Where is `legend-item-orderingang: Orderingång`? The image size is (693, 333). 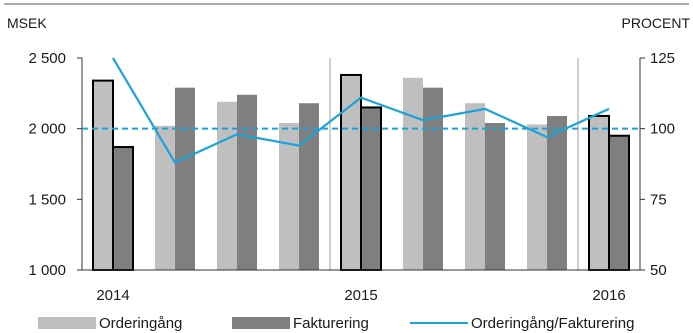 legend-item-orderingang: Orderingång is located at coordinates (110, 323).